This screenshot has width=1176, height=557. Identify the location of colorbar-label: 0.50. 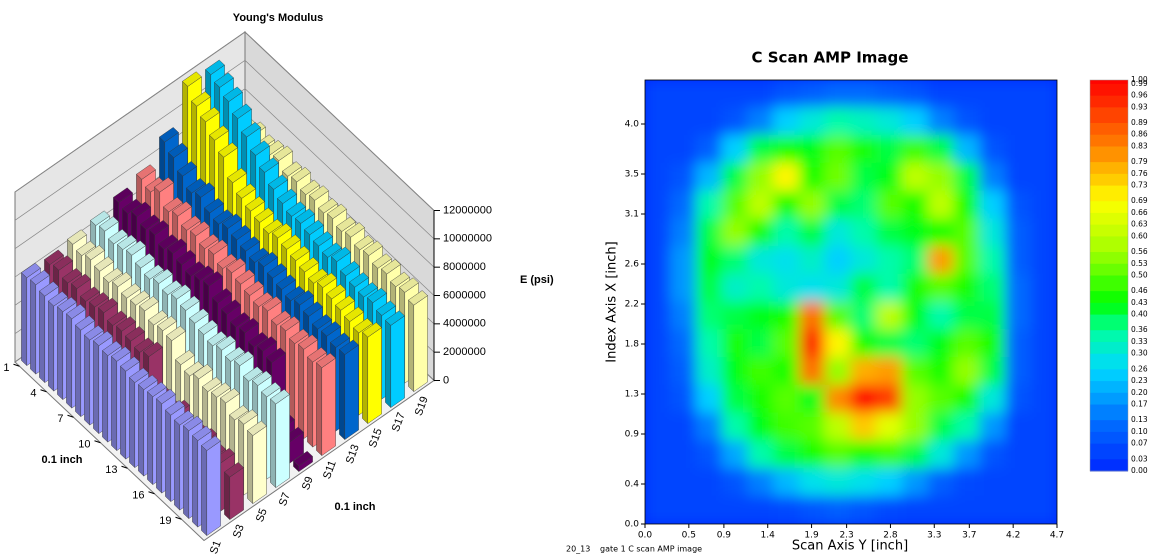
(1139, 275).